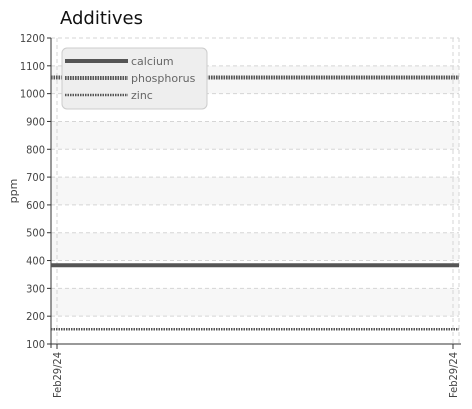 This screenshot has height=409, width=472. Describe the element at coordinates (32, 94) in the screenshot. I see `y-tick-label: 1000` at that location.